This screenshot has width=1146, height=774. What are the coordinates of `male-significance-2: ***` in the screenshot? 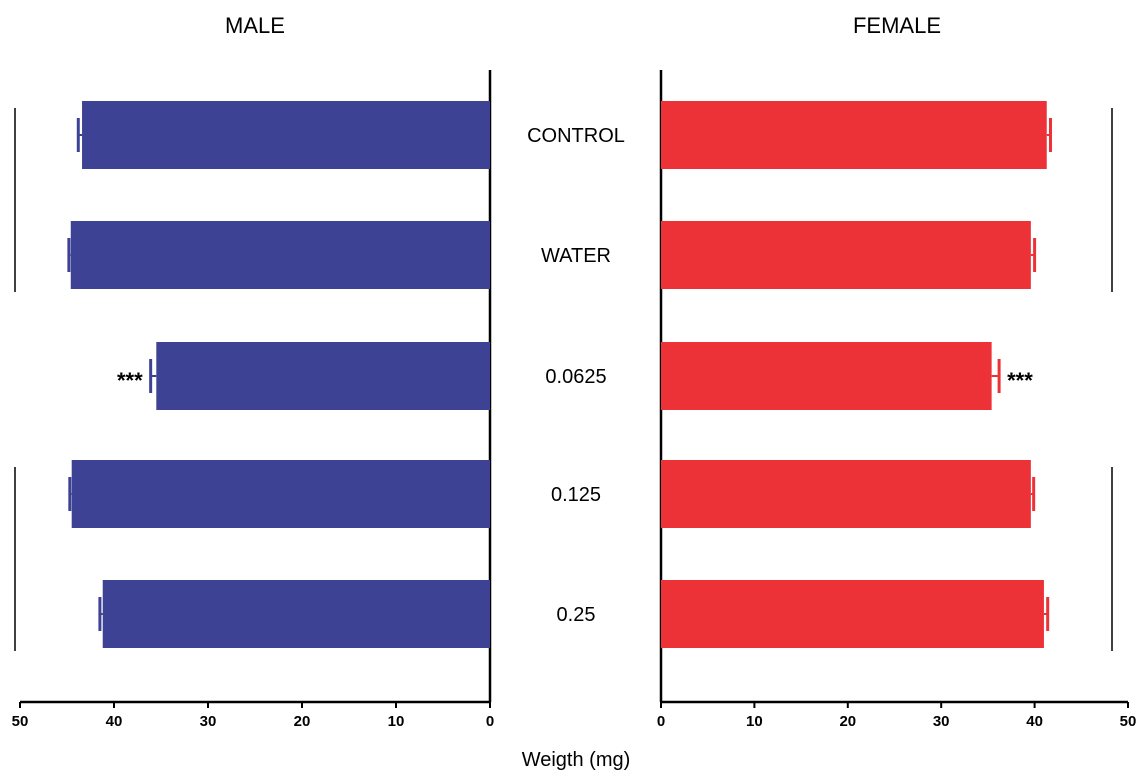 It's located at (130, 380).